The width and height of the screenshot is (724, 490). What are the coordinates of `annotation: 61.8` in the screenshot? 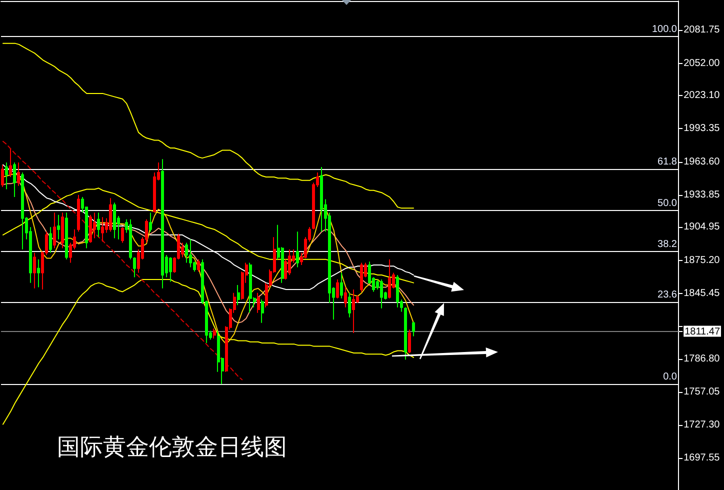 It's located at (668, 162).